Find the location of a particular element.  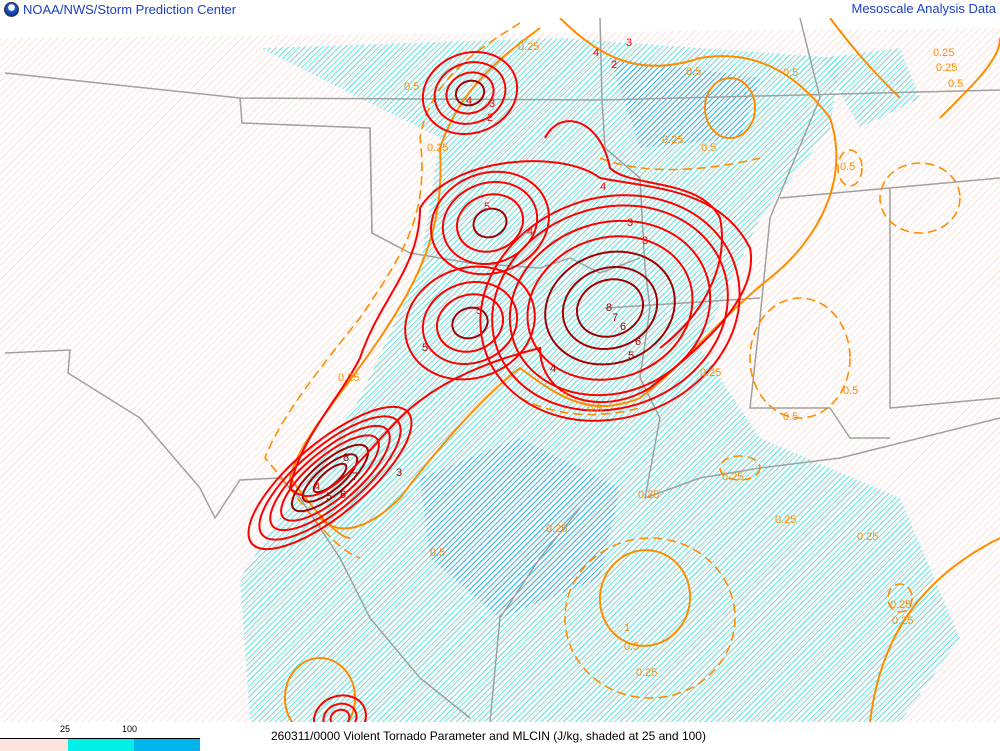

header-left-title: NOAA/NWS/Storm Prediction Center is located at coordinates (130, 9).